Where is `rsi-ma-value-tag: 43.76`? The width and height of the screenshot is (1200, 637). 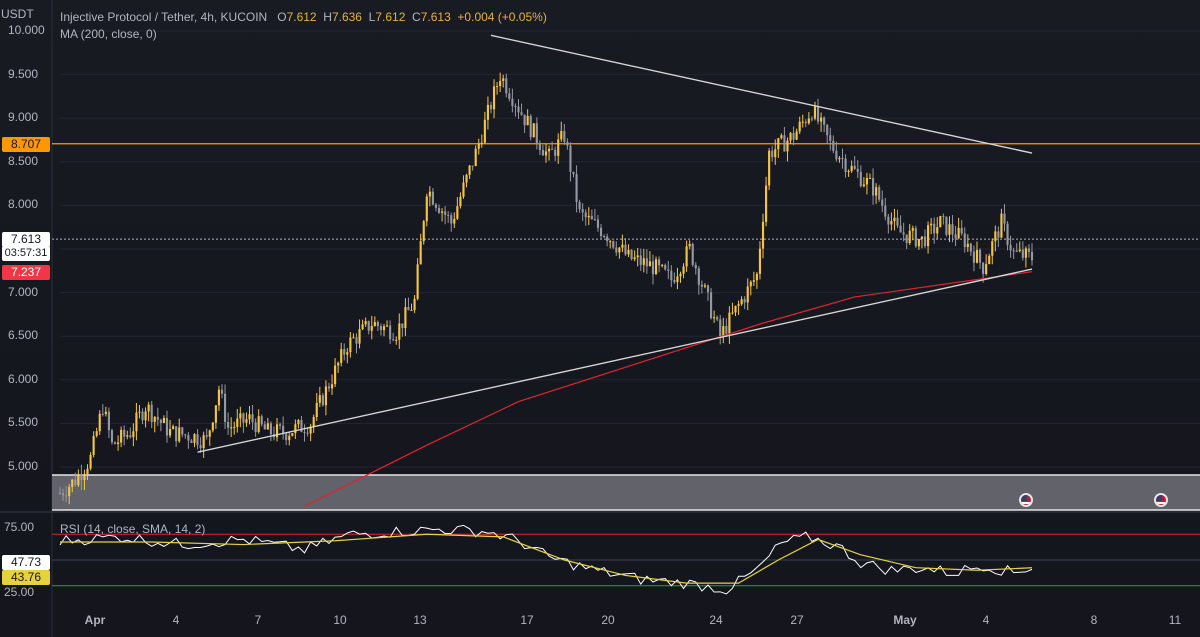
rsi-ma-value-tag: 43.76 is located at coordinates (26, 577).